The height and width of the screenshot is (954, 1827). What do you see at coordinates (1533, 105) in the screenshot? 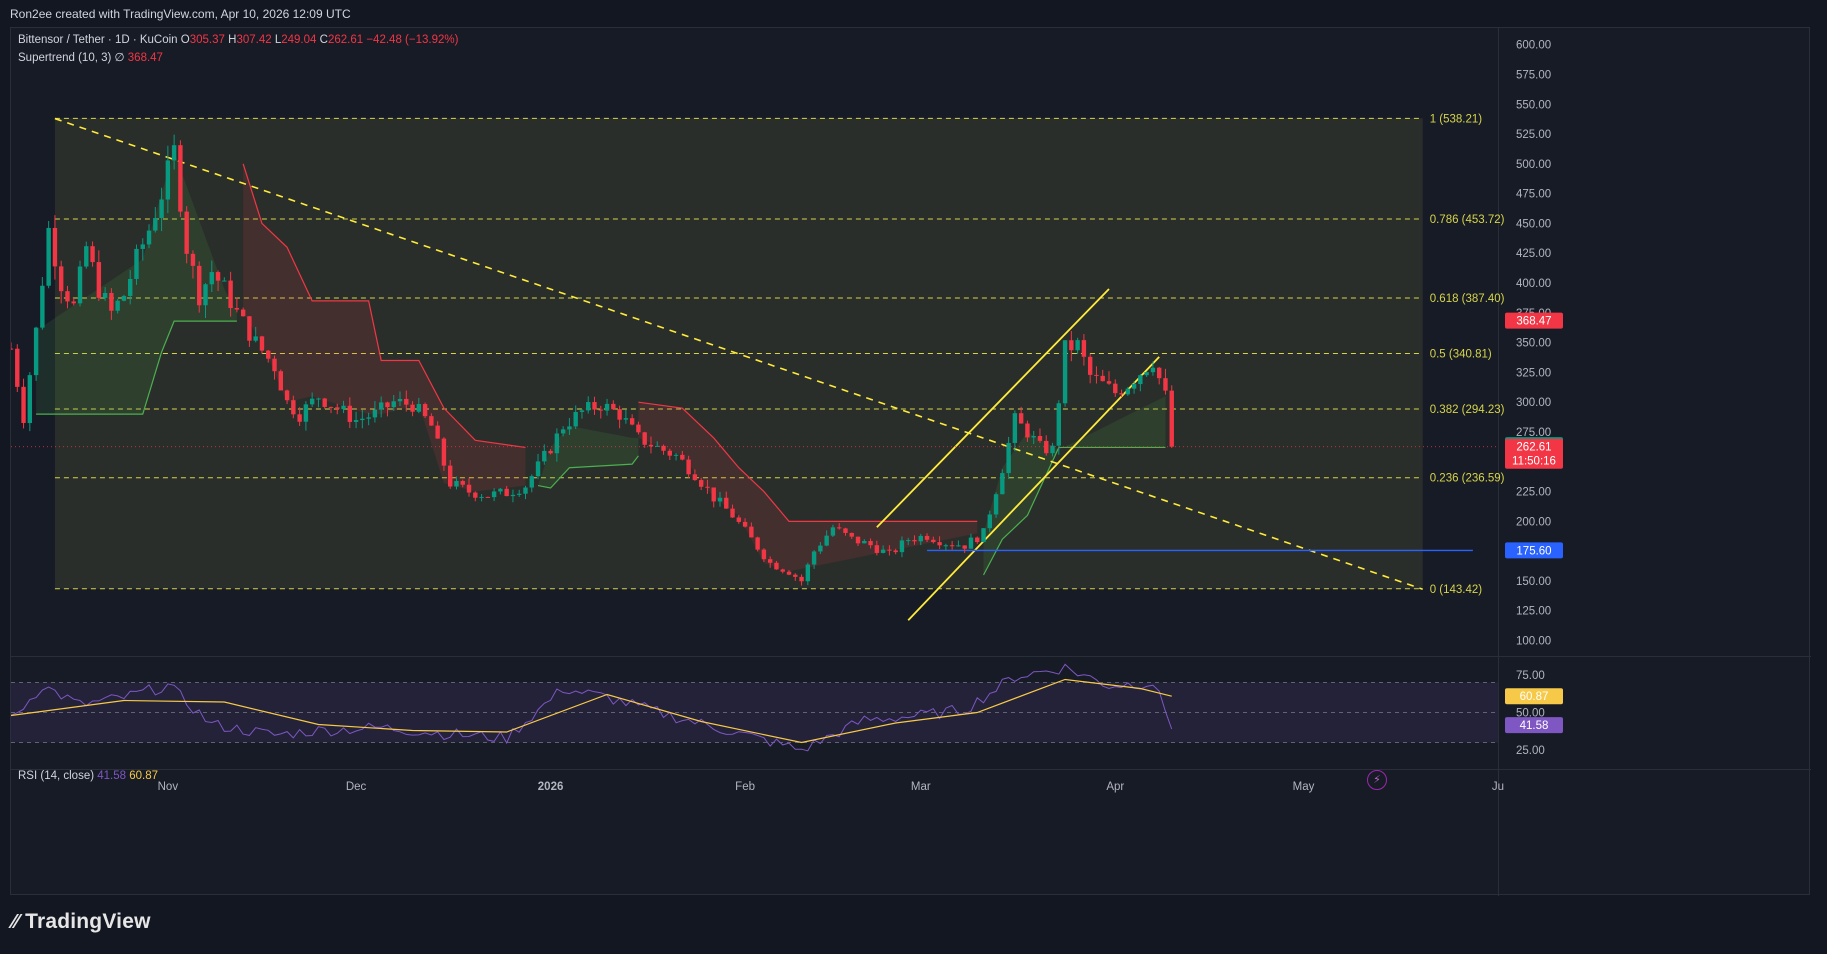
I see `price-tick-label: 550.00` at bounding box center [1533, 105].